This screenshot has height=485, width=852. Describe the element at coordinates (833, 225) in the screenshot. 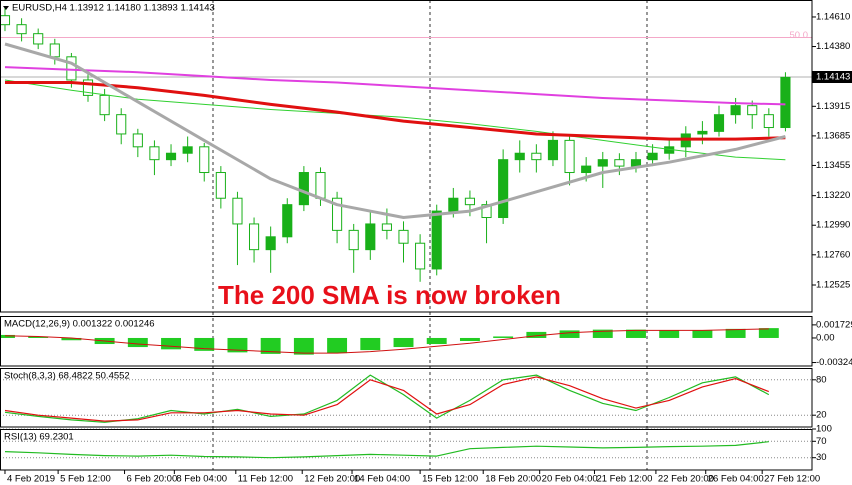

I see `y-tick-label: 1.12990` at that location.